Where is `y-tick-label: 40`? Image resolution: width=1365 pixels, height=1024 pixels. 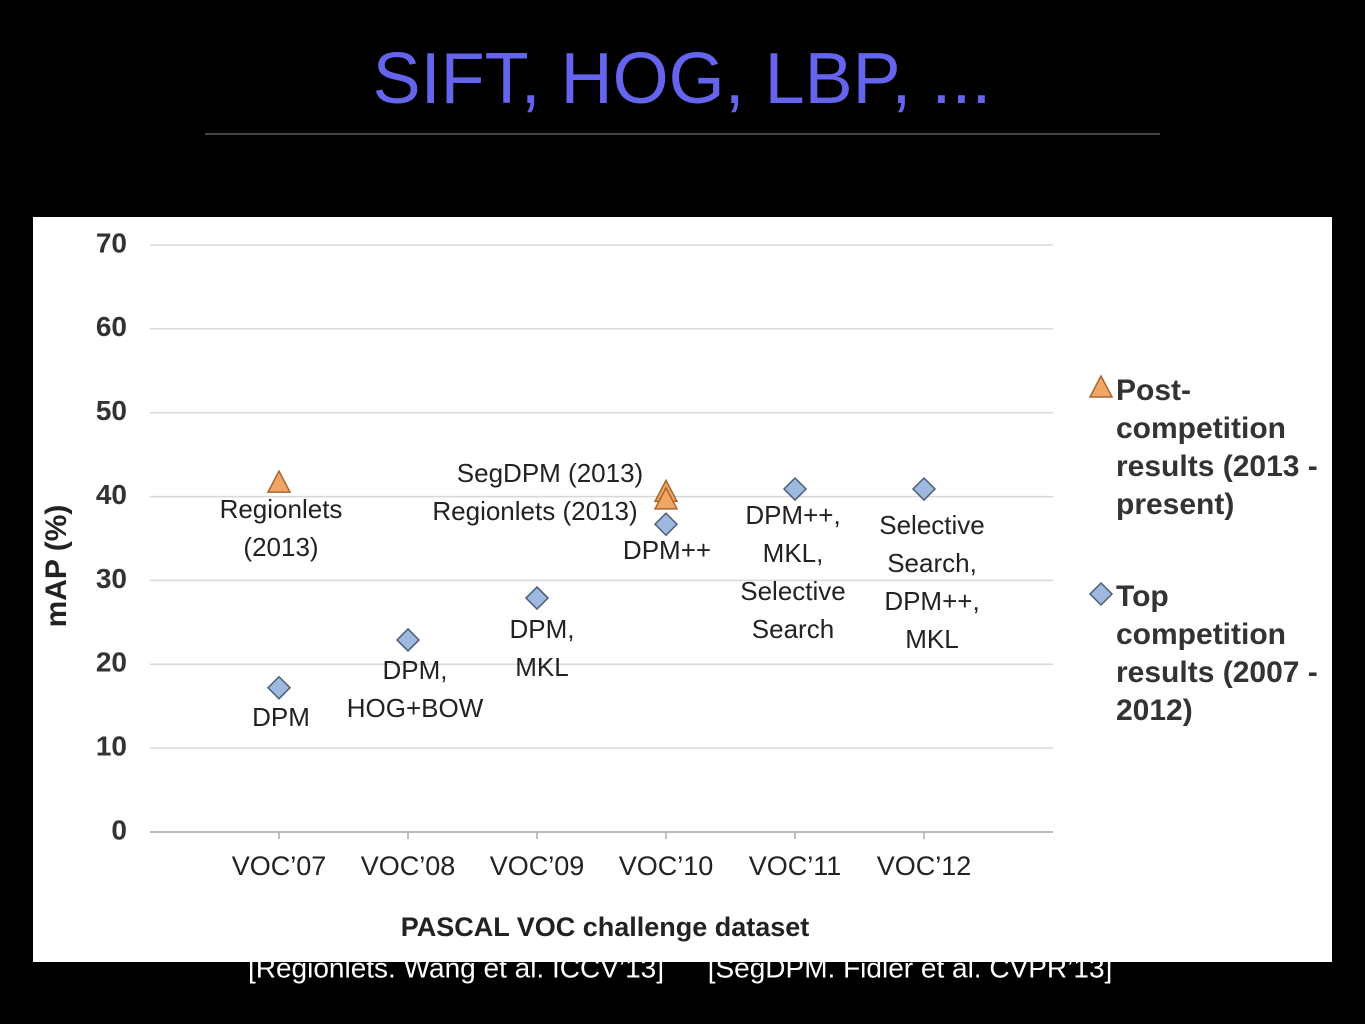
y-tick-label: 40 is located at coordinates (111, 494).